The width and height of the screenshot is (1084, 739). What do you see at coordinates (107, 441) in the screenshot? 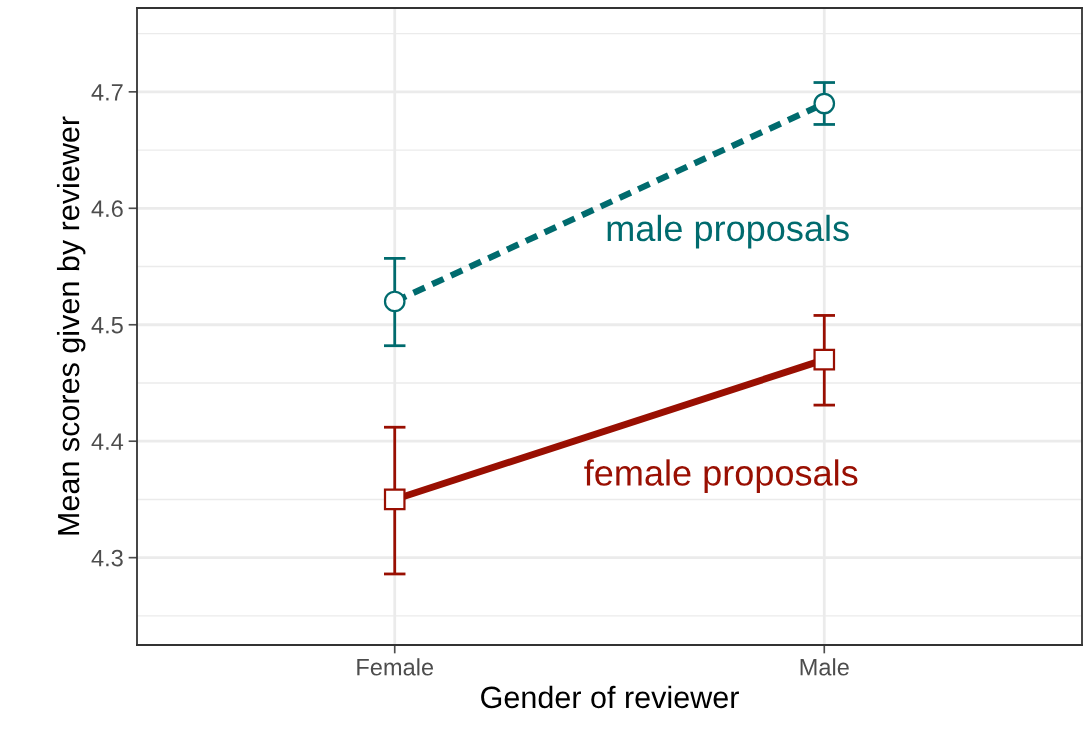
I see `y-tick-label: 4.4` at bounding box center [107, 441].